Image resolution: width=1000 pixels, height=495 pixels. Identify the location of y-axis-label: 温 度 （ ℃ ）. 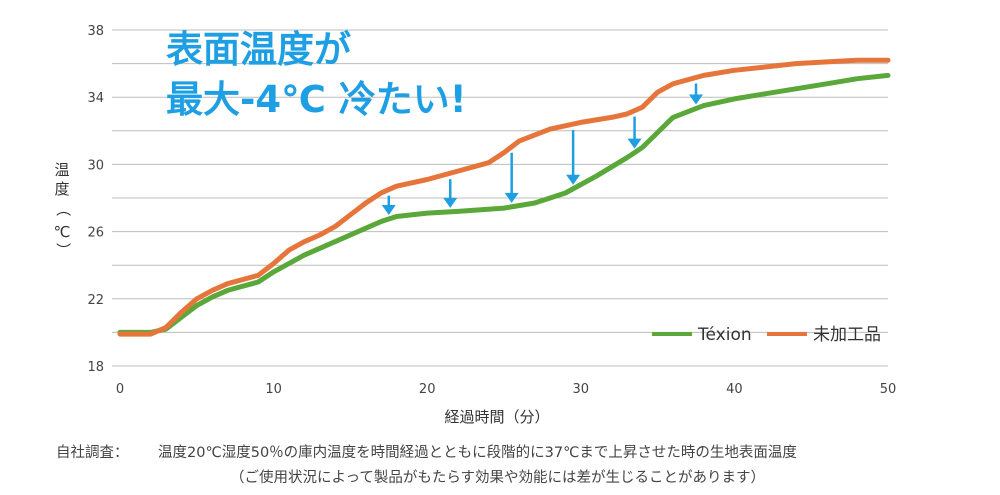
(63, 209).